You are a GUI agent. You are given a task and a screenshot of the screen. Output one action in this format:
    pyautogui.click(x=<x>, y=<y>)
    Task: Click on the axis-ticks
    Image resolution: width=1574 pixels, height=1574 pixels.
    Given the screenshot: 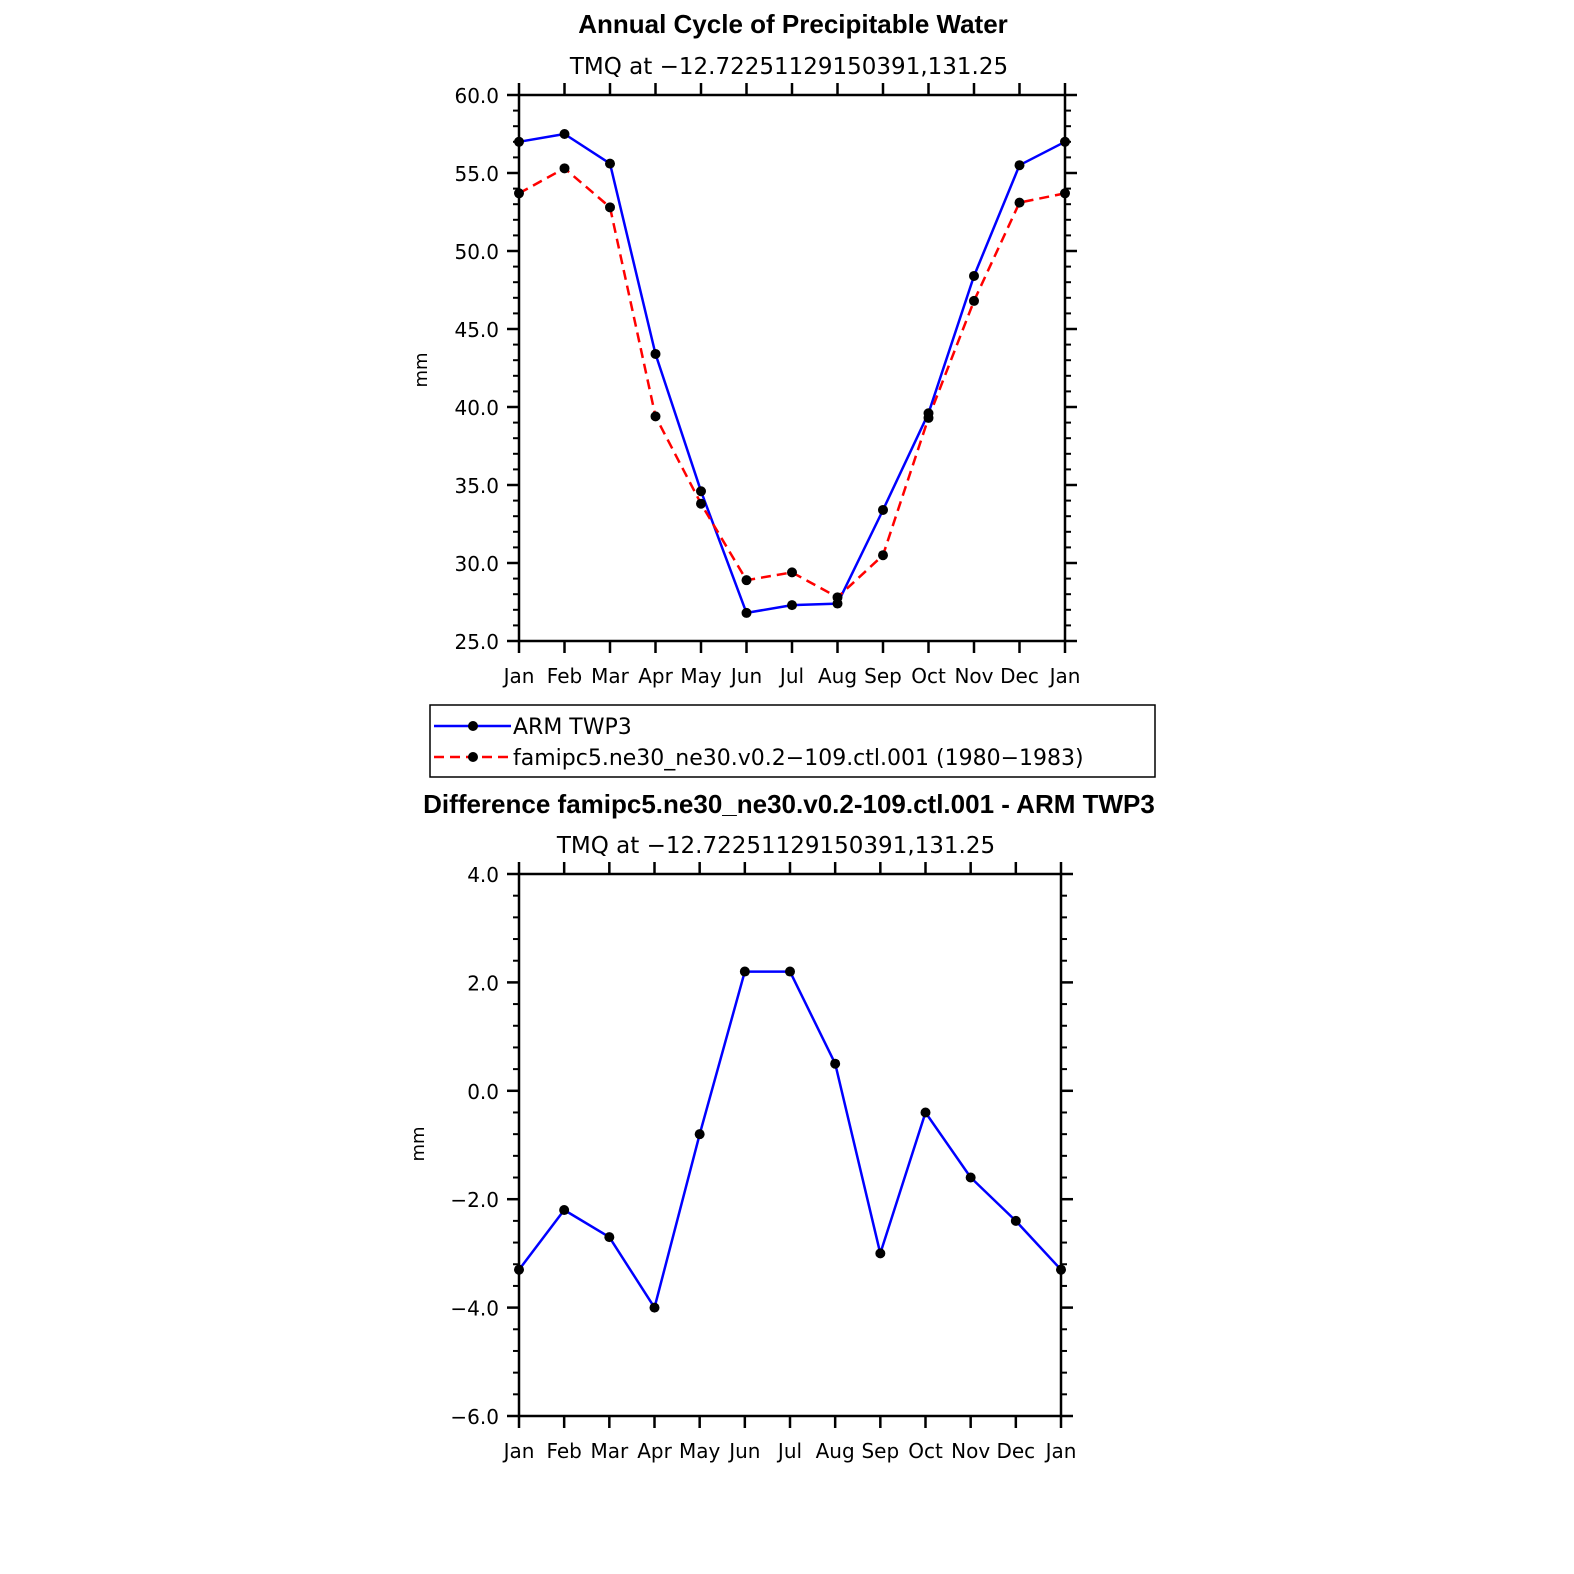 What is the action you would take?
    pyautogui.click(x=790, y=1145)
    